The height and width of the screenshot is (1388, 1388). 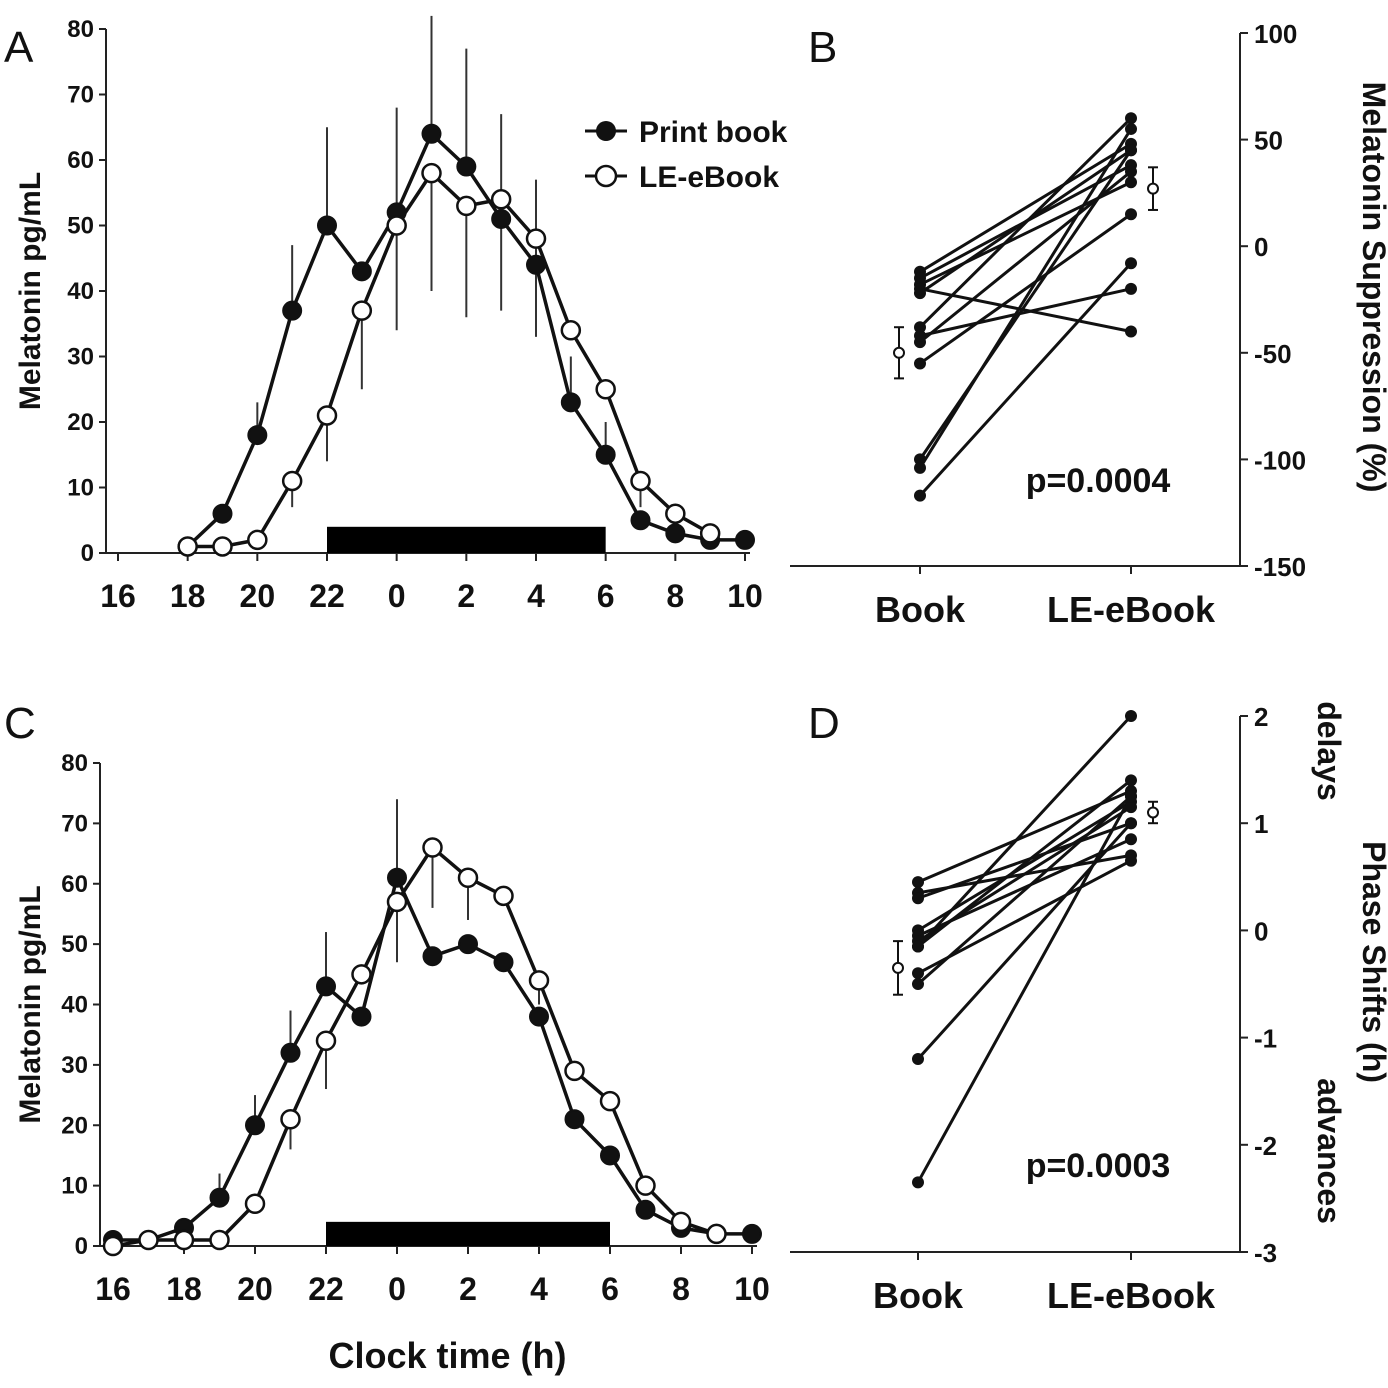 I want to click on x-tick-label: 18, so click(x=184, y=1289).